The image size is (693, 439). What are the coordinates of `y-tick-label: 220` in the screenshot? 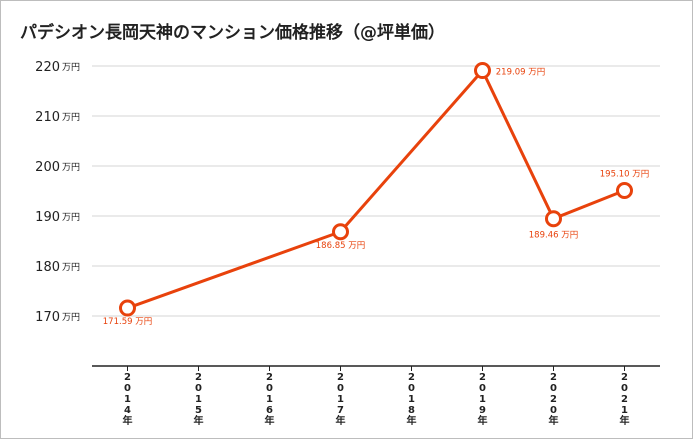 It's located at (47, 67).